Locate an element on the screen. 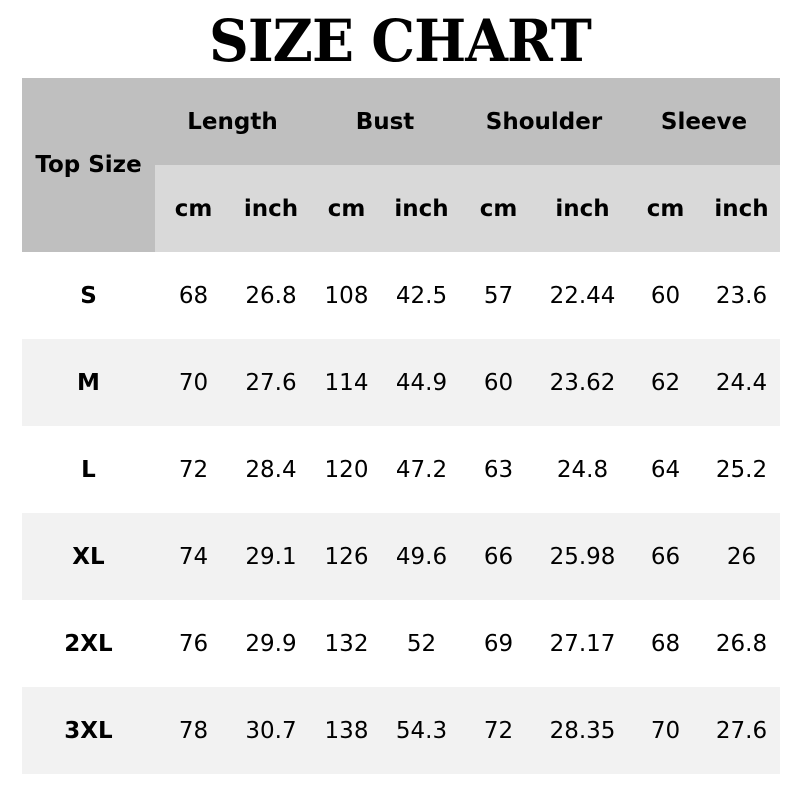 This screenshot has width=800, height=800. table-cell: 114 is located at coordinates (346, 382).